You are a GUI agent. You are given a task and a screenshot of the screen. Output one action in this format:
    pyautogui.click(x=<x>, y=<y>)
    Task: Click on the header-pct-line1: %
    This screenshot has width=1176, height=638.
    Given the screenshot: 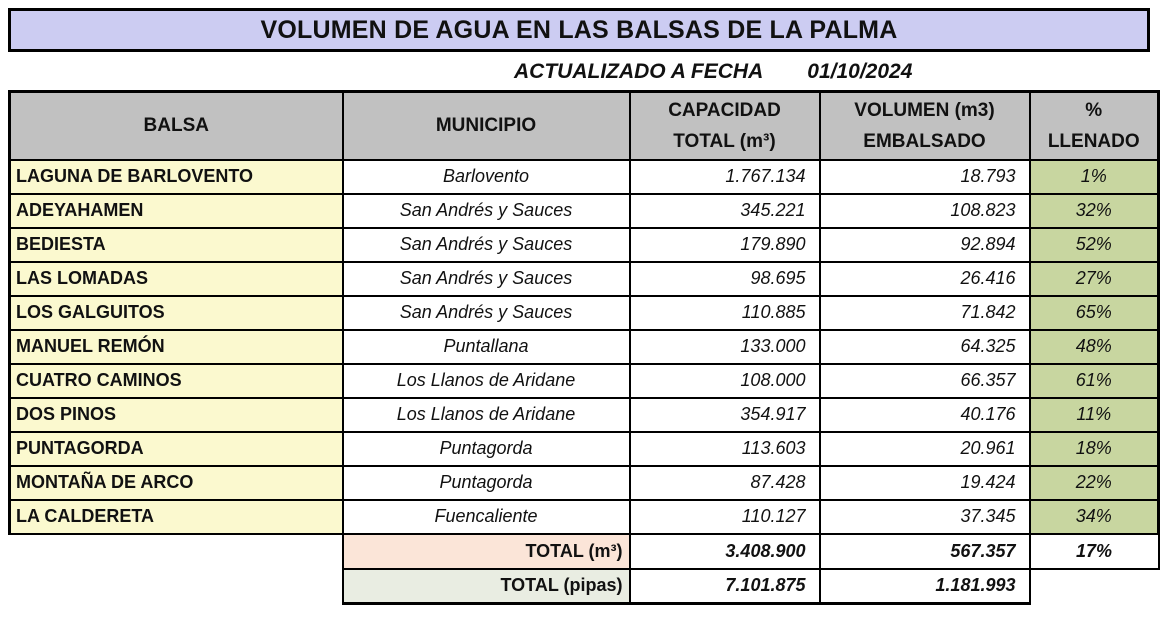 What is the action you would take?
    pyautogui.click(x=1094, y=110)
    